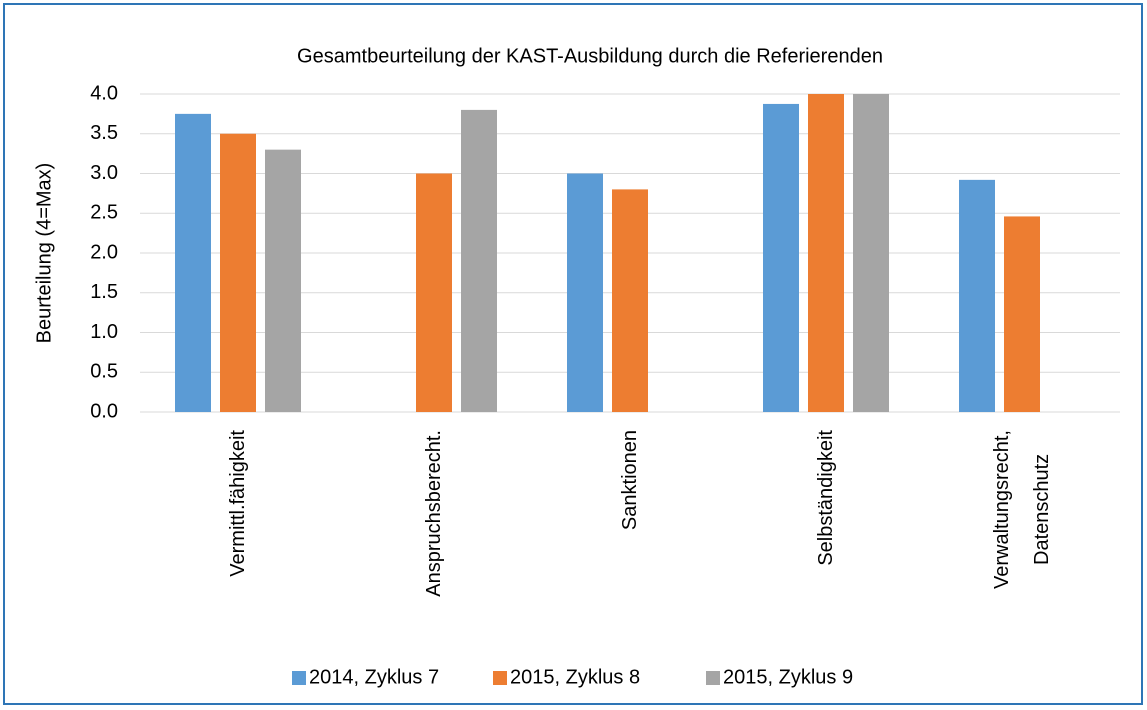 The height and width of the screenshot is (710, 1147). Describe the element at coordinates (826, 498) in the screenshot. I see `x-tick-label: Selbständigkeit` at that location.